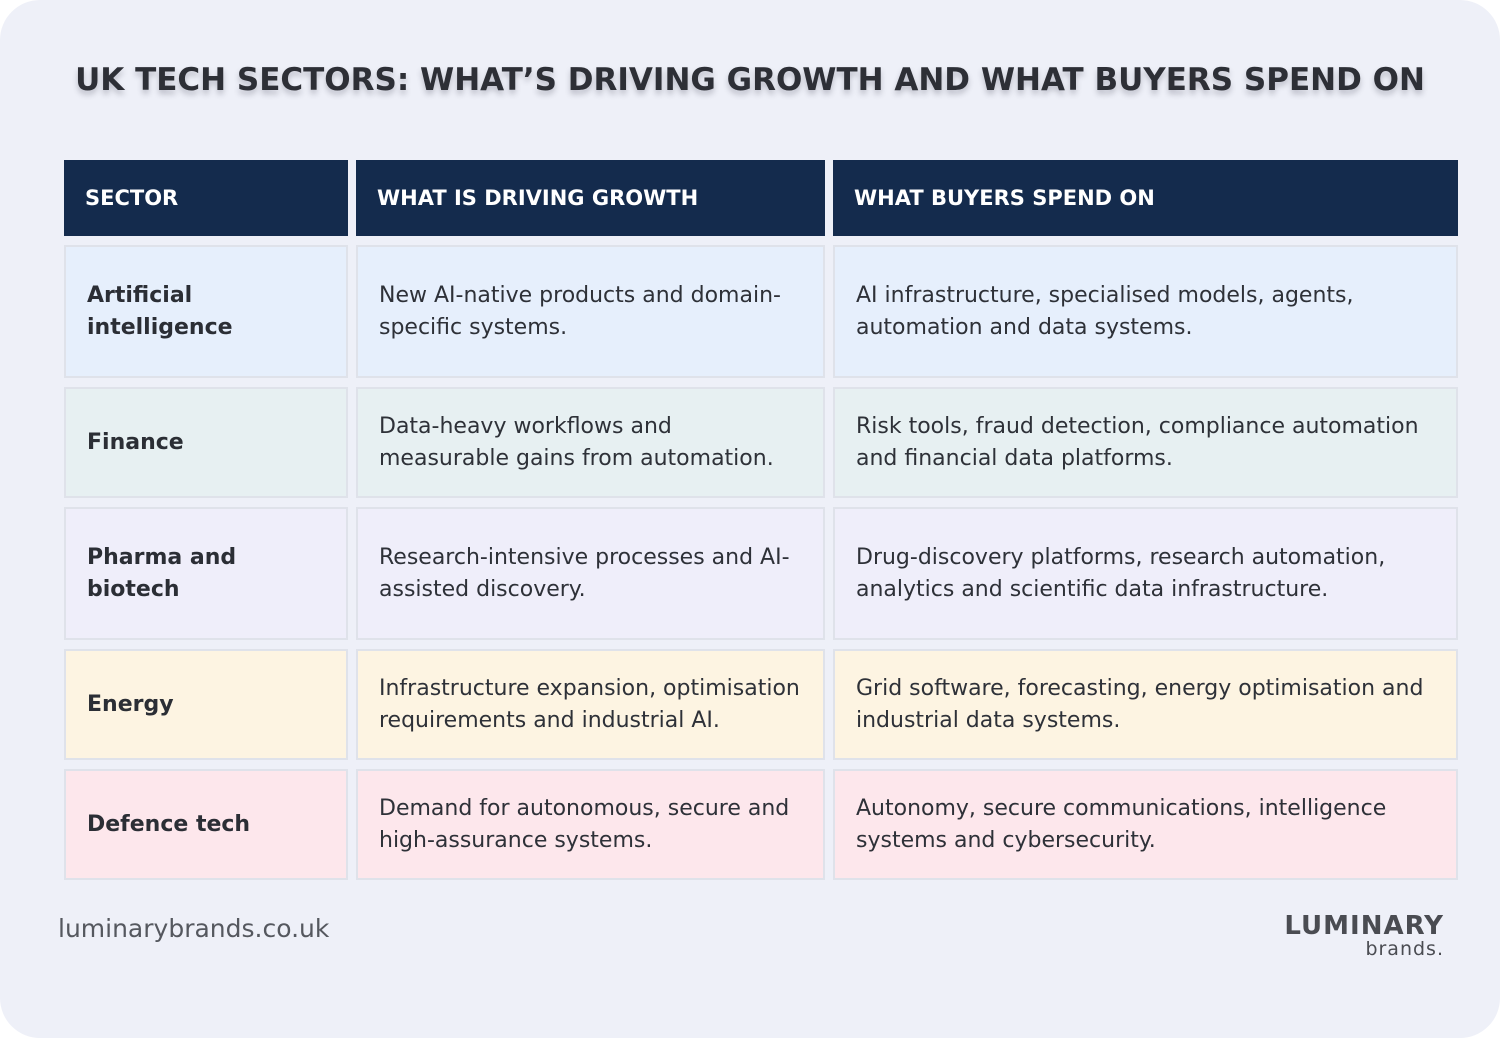 Image resolution: width=1500 pixels, height=1038 pixels. Describe the element at coordinates (194, 928) in the screenshot. I see `website-url: luminarybrands.co.uk` at that location.